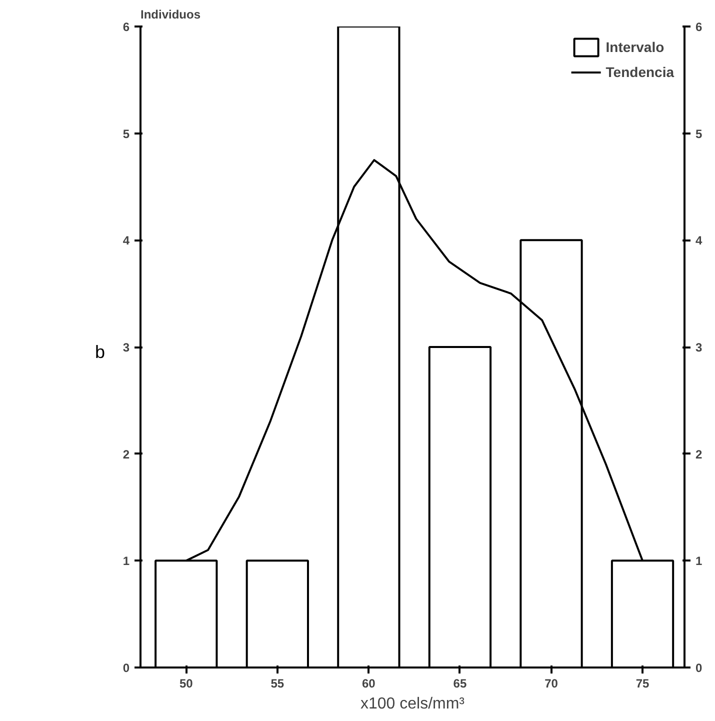 The image size is (715, 721). What do you see at coordinates (551, 683) in the screenshot?
I see `x-tick-label: 70` at bounding box center [551, 683].